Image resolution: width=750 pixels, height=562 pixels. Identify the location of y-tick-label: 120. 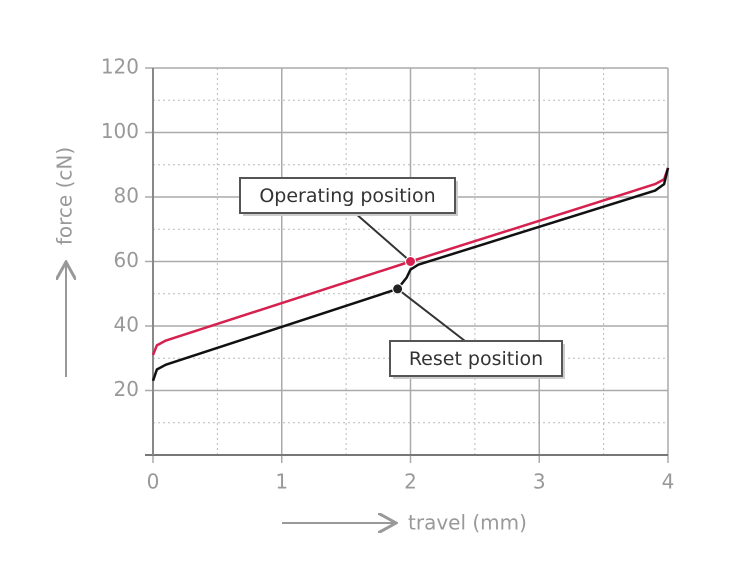
(120, 67).